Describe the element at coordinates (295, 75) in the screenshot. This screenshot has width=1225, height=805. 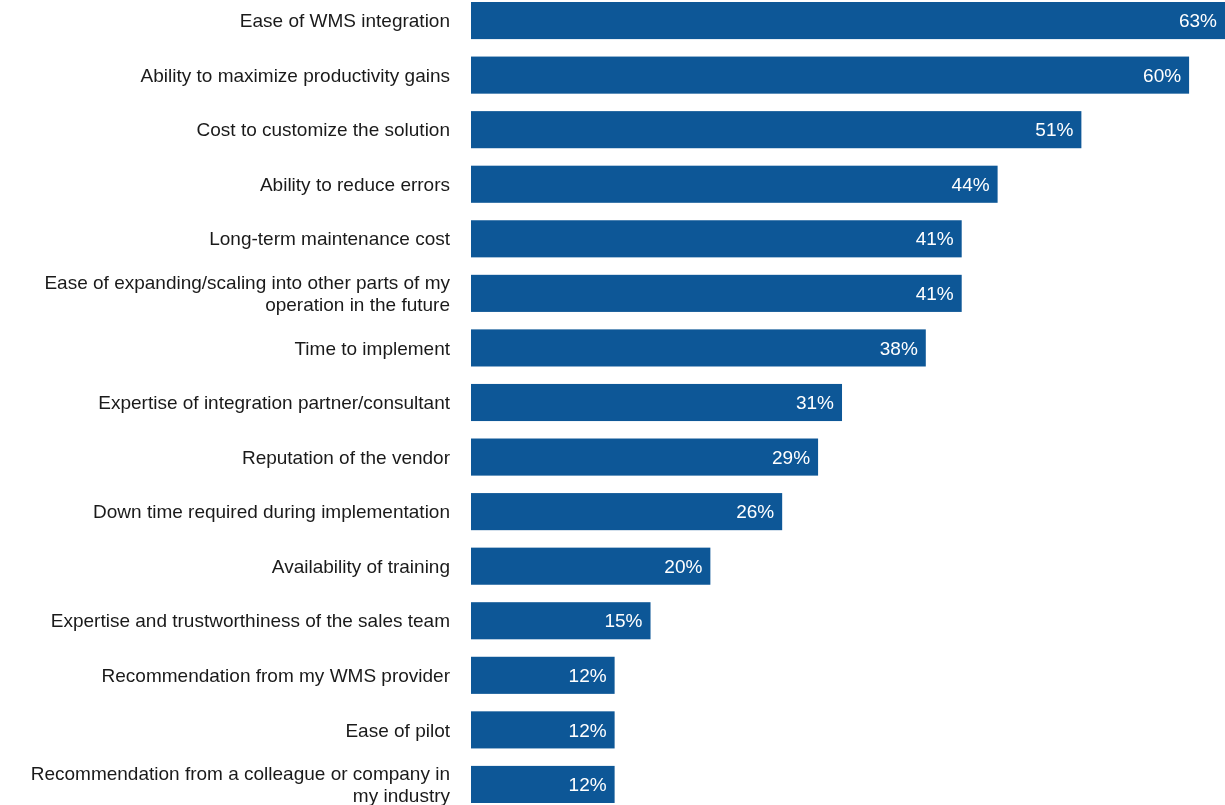
I see `y-tick-label: Ability to maximize productivity gains` at that location.